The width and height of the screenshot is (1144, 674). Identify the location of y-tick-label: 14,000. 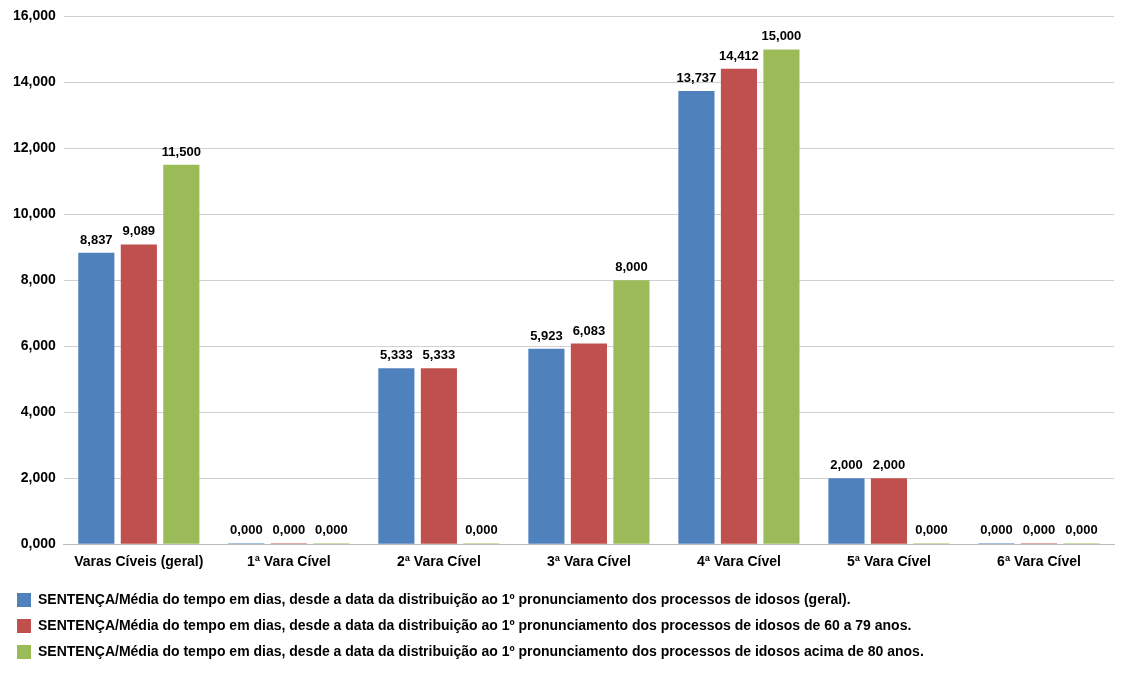
(34, 81).